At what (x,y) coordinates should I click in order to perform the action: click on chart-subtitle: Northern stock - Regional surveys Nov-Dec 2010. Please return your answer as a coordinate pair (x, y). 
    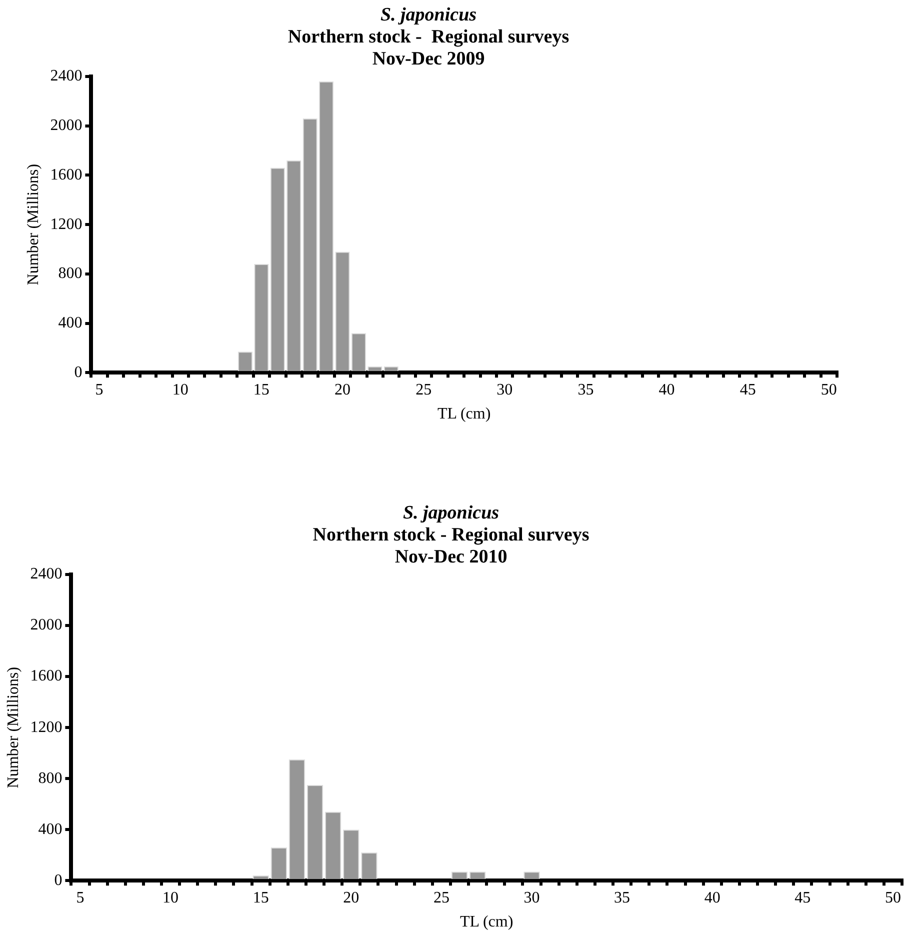
    Looking at the image, I should click on (451, 546).